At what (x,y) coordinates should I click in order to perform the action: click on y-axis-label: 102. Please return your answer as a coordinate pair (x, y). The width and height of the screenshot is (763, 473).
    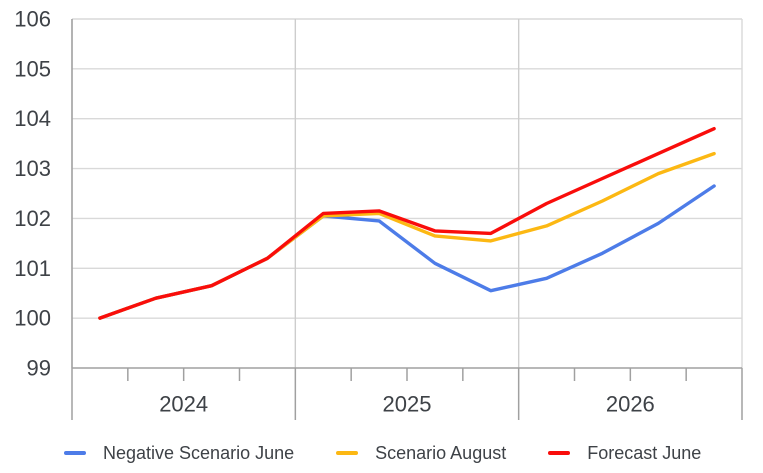
    Looking at the image, I should click on (32, 218).